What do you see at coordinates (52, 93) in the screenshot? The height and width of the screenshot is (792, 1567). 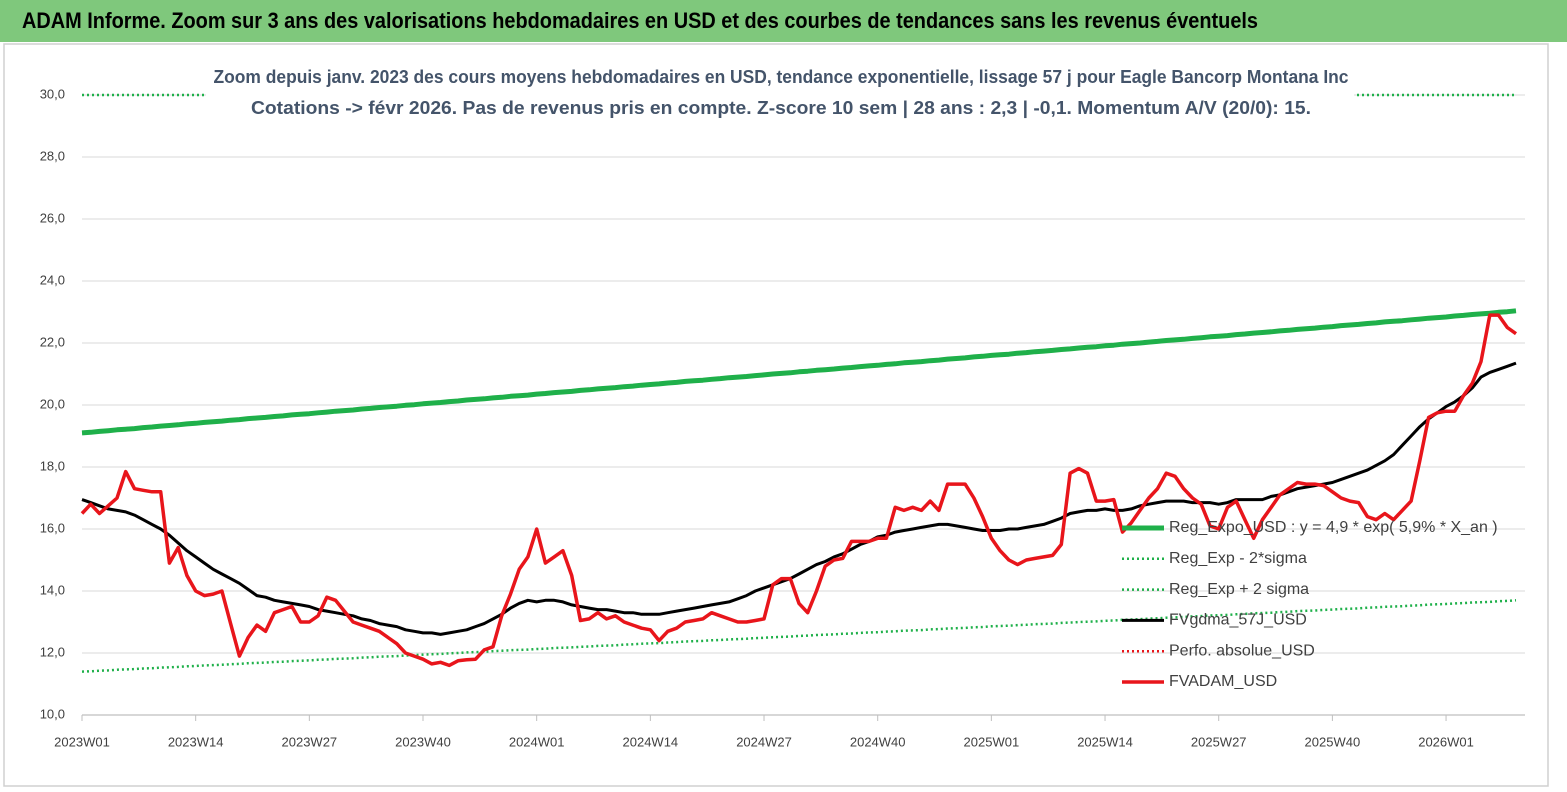 I see `y-tick-label: 30,0` at bounding box center [52, 93].